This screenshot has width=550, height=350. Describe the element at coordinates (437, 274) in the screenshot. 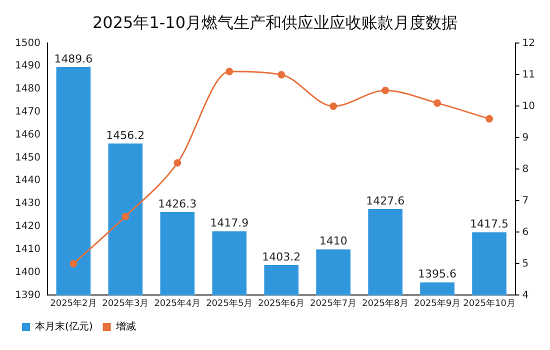

I see `data-label: 1395.6` at that location.